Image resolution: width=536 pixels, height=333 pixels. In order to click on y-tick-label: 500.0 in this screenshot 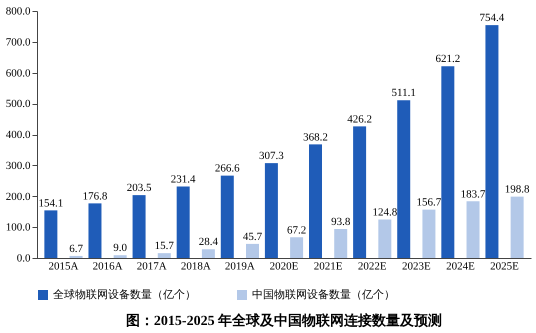, I will do `click(18, 104)`.